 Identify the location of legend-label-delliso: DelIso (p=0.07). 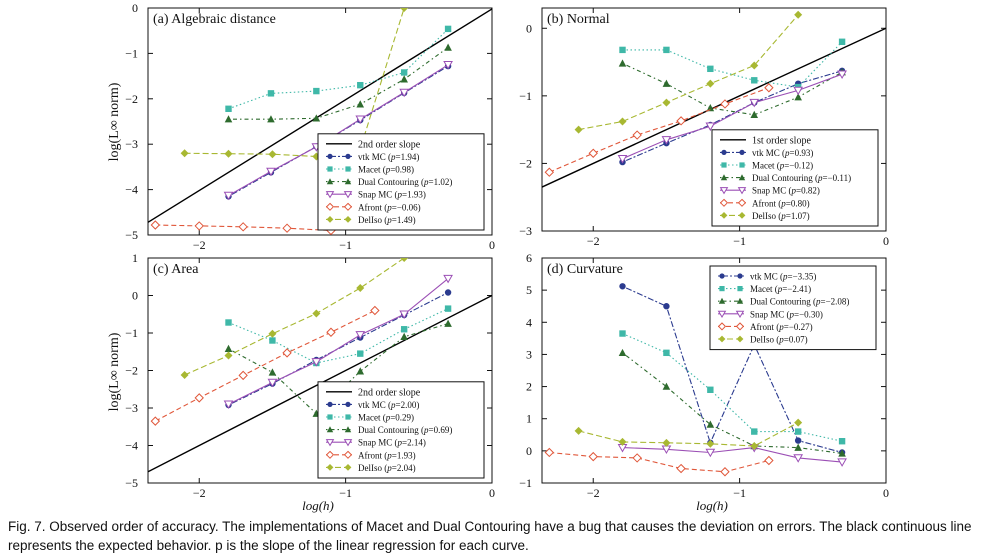
(779, 340).